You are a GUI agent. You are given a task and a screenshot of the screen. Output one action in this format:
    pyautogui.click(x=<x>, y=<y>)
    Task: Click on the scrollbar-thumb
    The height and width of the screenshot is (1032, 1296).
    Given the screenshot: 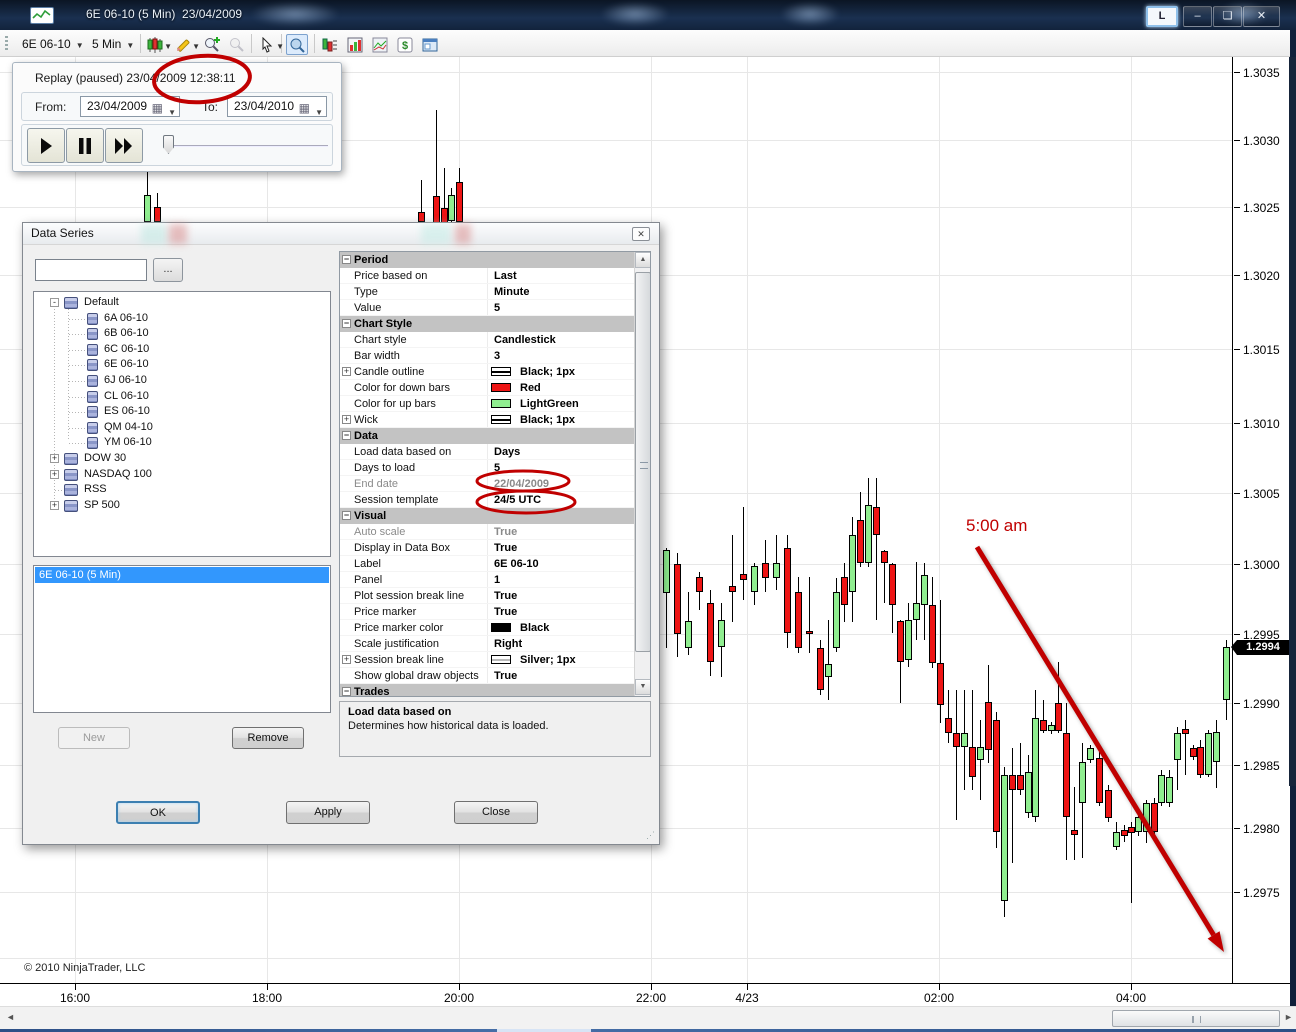 What is the action you would take?
    pyautogui.click(x=1196, y=1018)
    